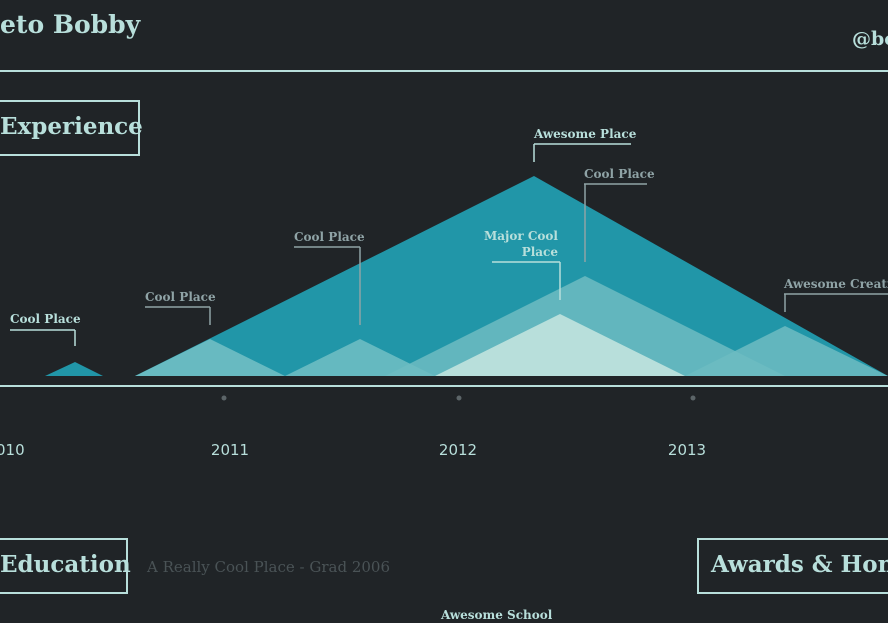  What do you see at coordinates (835, 284) in the screenshot?
I see `experience-callout-label: Awesome Creati` at bounding box center [835, 284].